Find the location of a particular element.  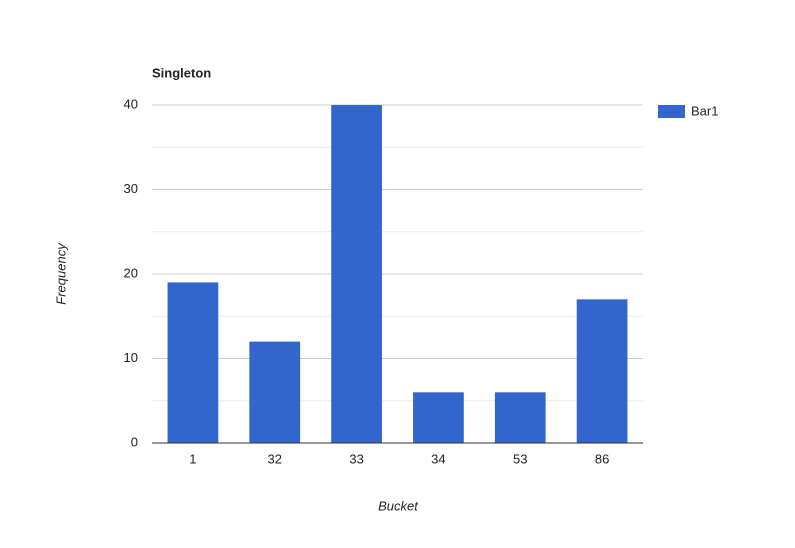

x-tick-label: 33 is located at coordinates (356, 458).